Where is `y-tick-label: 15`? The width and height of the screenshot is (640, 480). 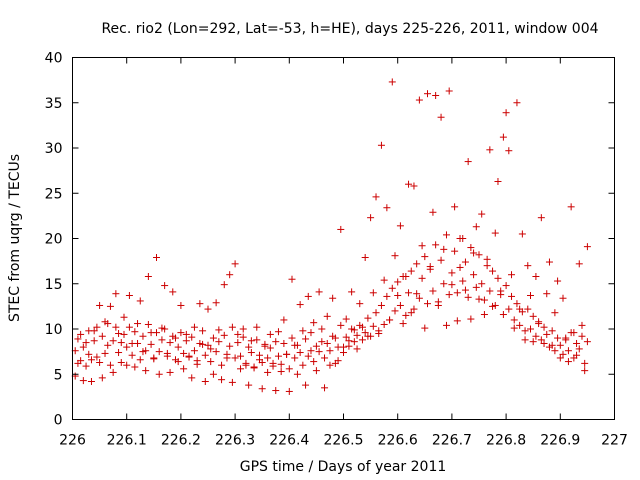
y-tick-label: 15 is located at coordinates (54, 285).